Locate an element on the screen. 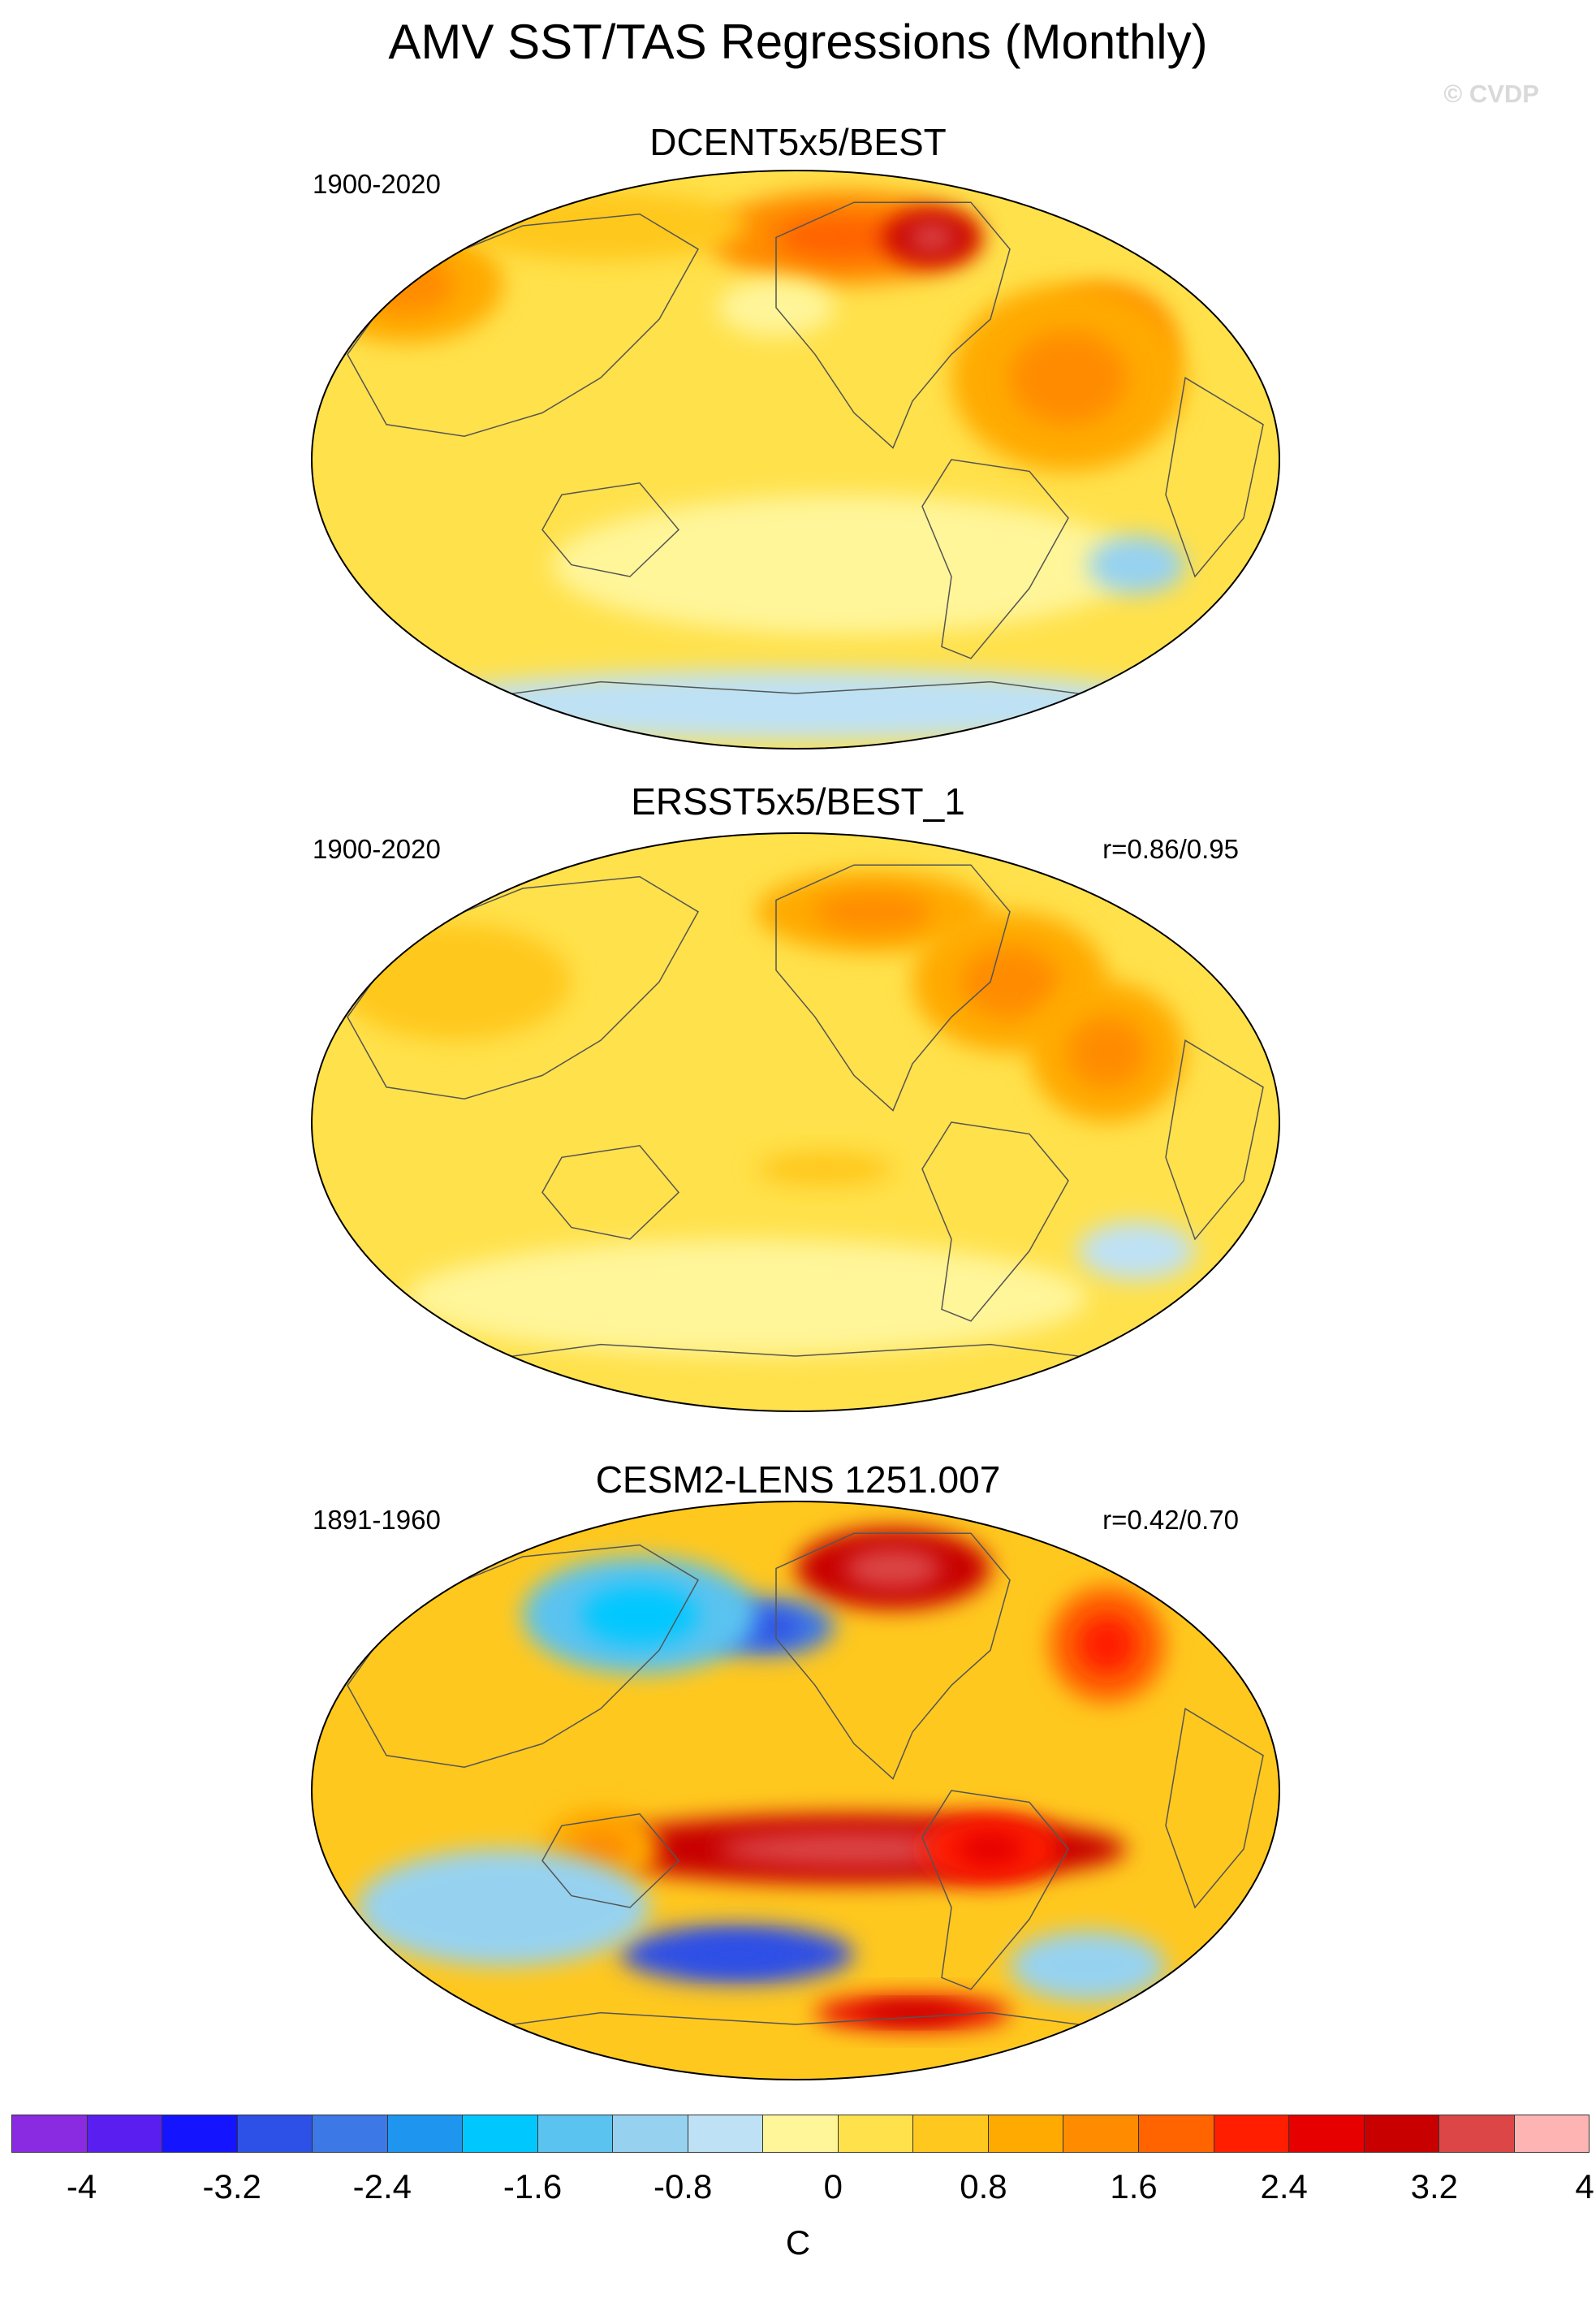  colorbar-tick-label: -0.8 is located at coordinates (683, 2186).